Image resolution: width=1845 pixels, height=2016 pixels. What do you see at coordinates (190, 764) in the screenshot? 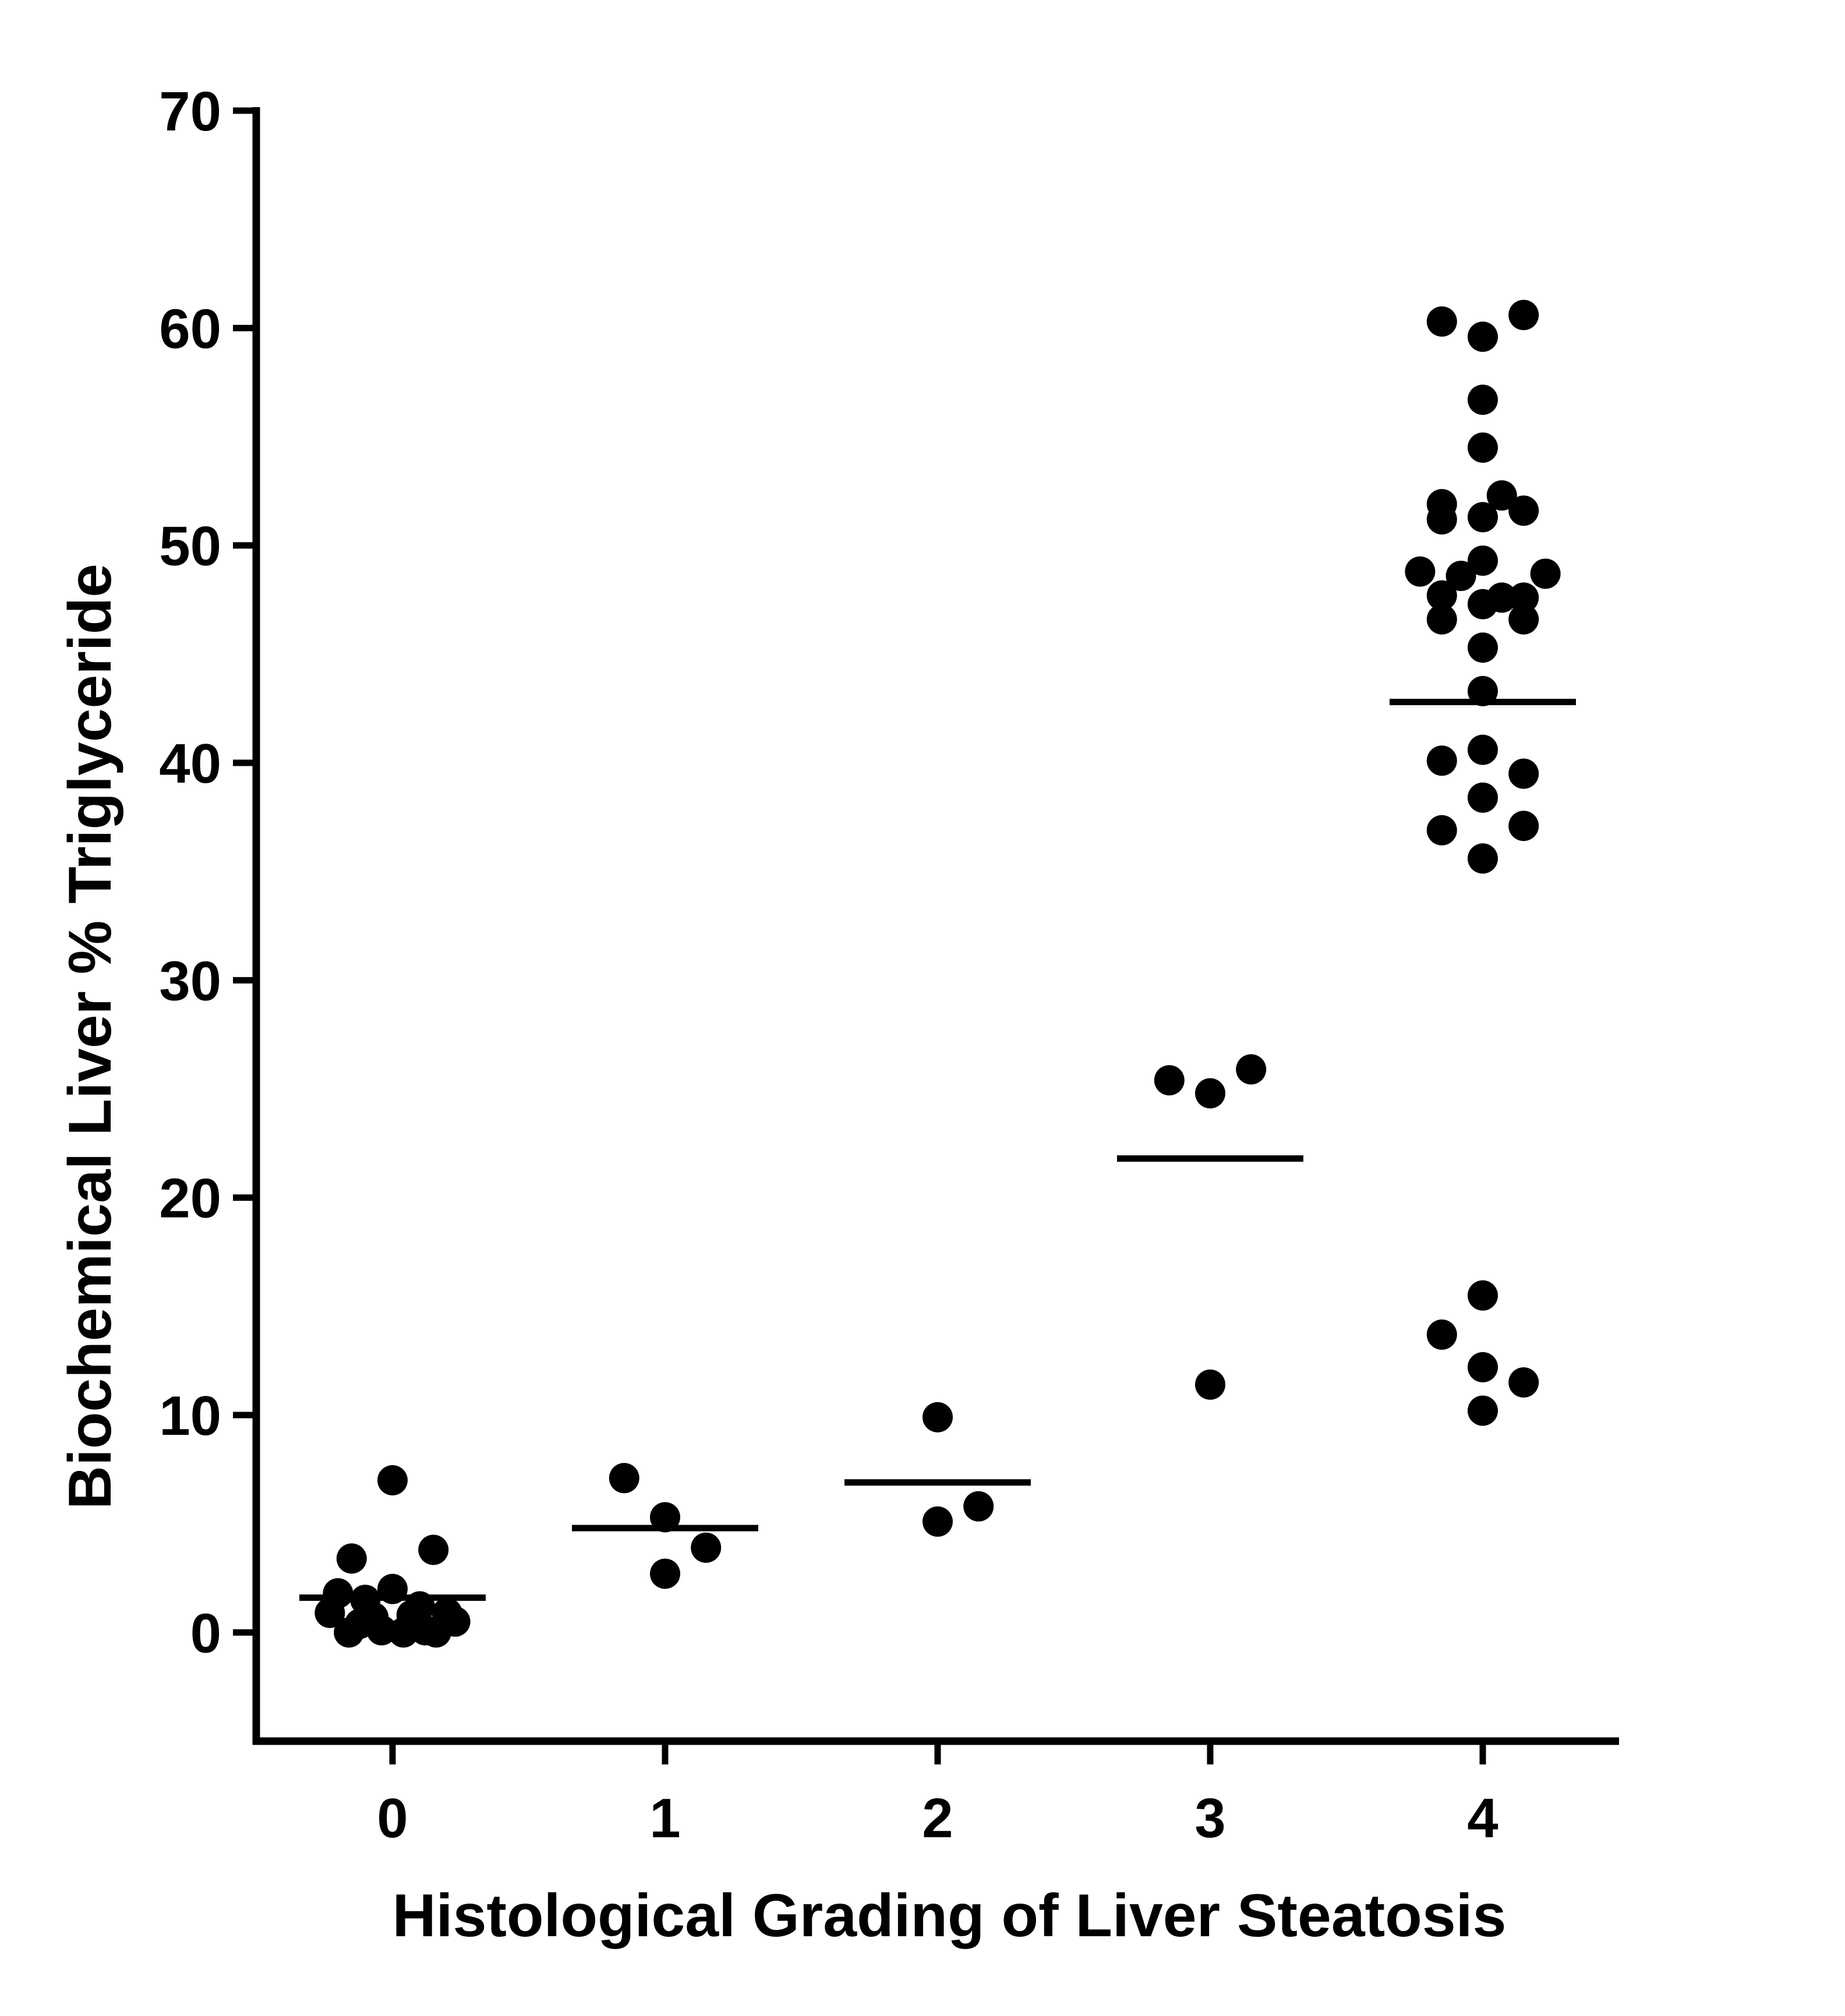
I see `y-tick-label: 40` at bounding box center [190, 764].